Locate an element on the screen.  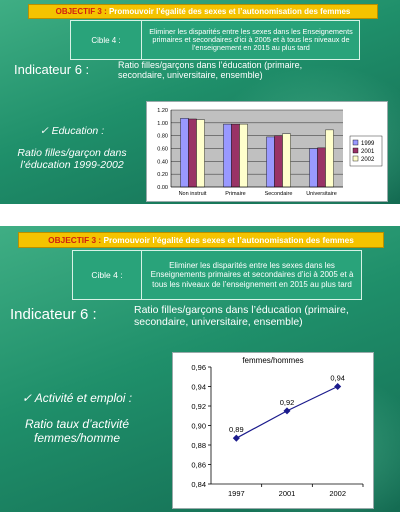
data-label: 0,94 is located at coordinates (337, 378).